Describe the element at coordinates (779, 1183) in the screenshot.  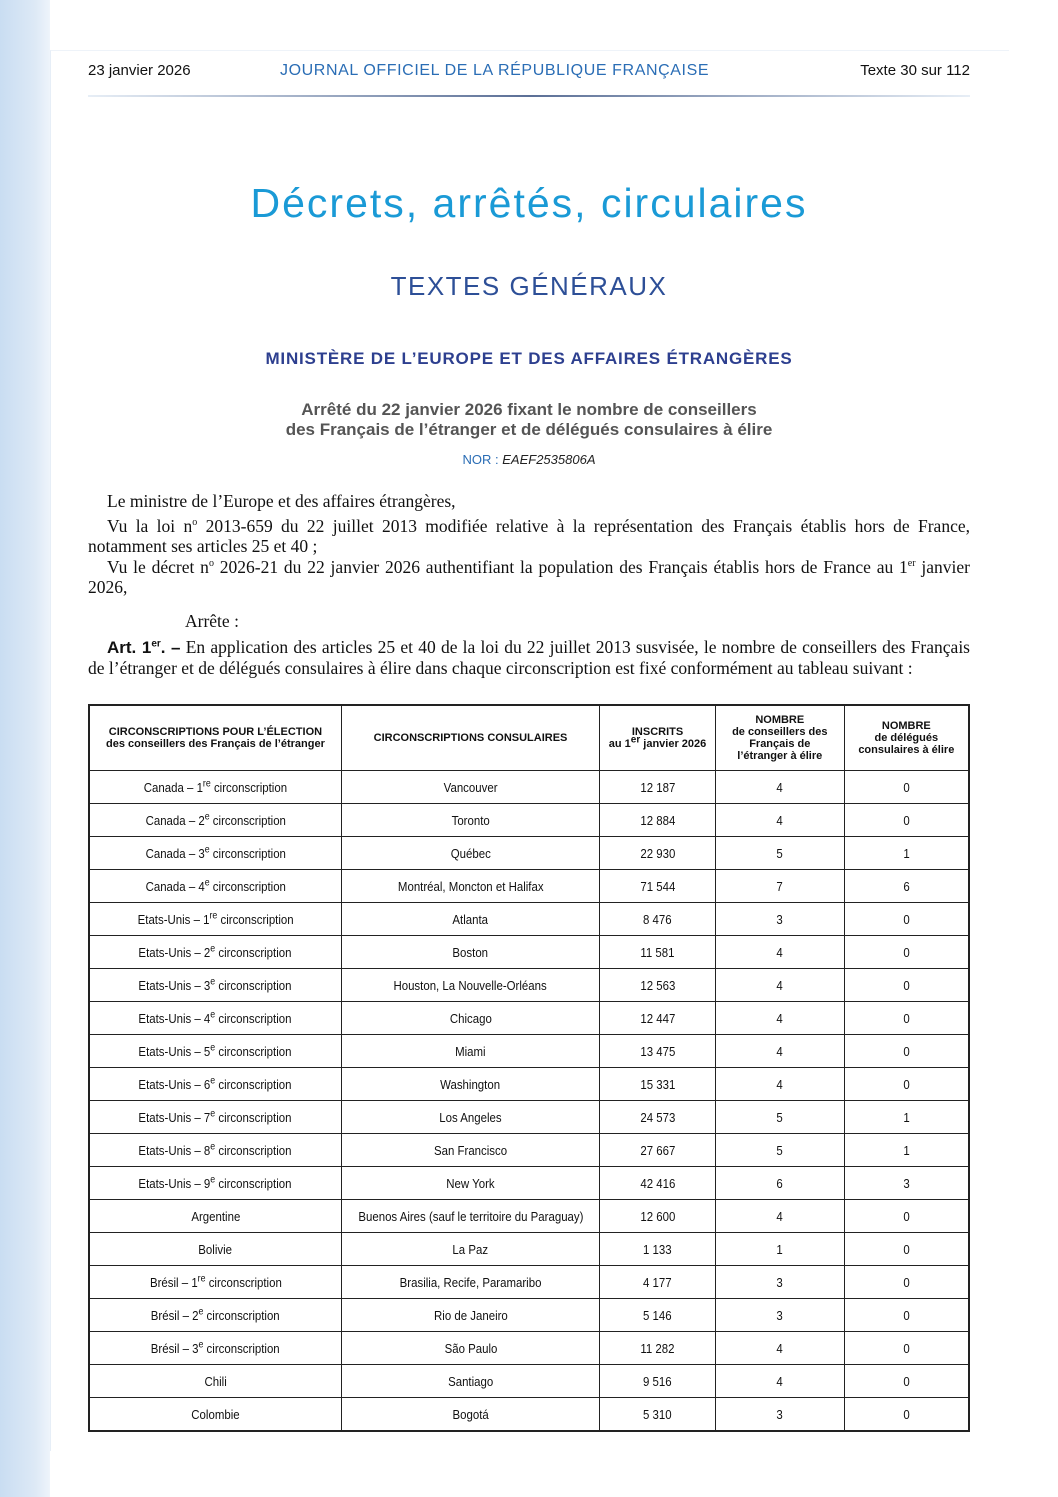
I see `text: 6` at that location.